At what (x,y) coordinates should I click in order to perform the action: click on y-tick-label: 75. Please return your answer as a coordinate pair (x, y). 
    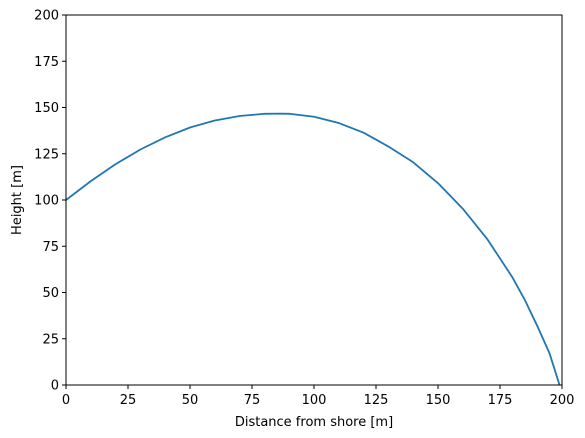
    Looking at the image, I should click on (50, 247).